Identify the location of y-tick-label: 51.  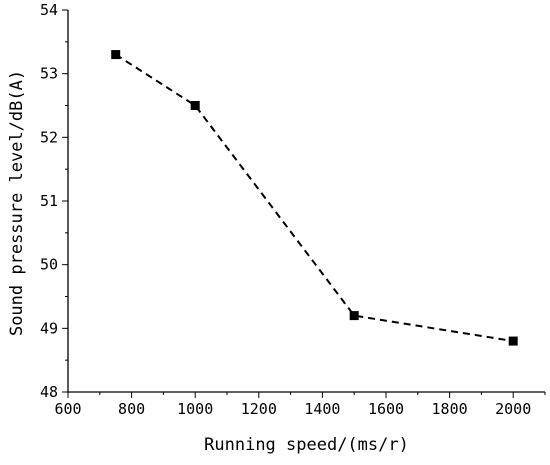
(49, 201).